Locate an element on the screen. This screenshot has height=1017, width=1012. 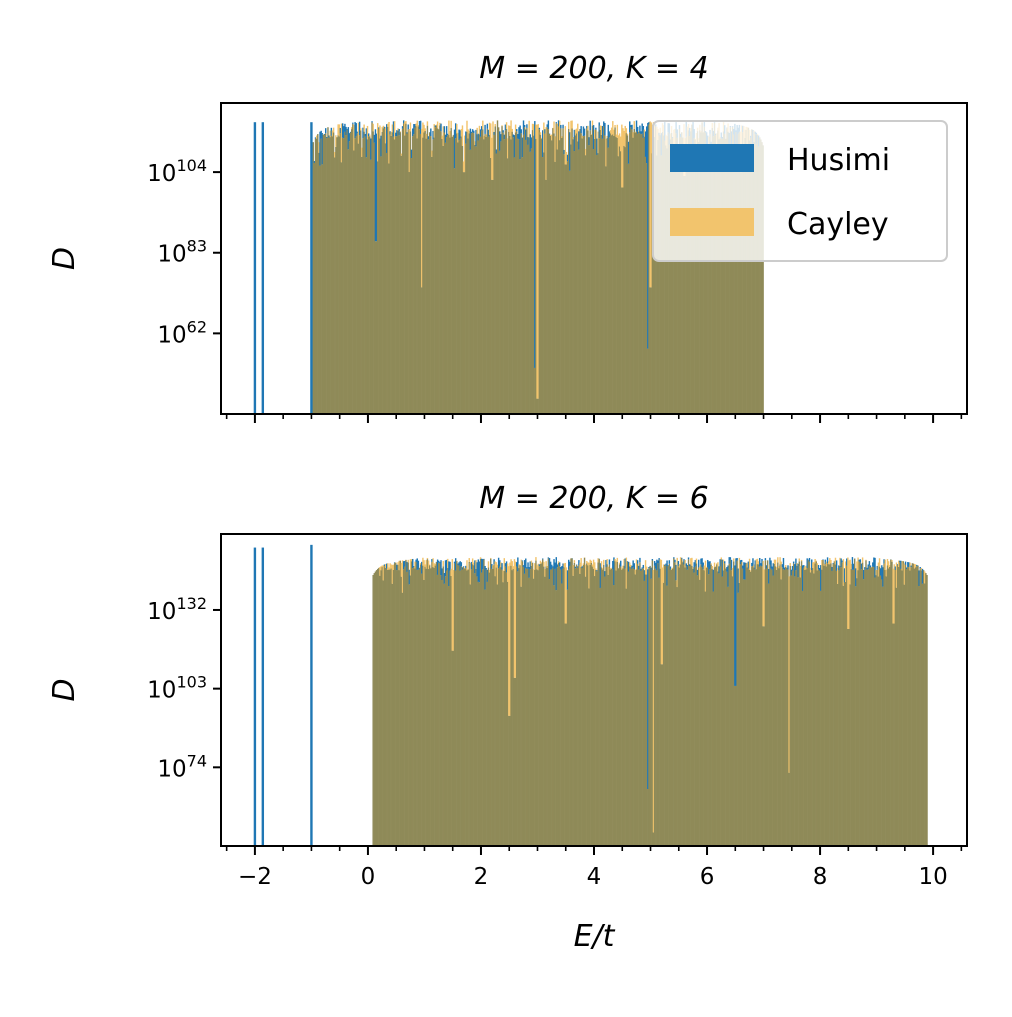
x-tick-label: −2 is located at coordinates (255, 877).